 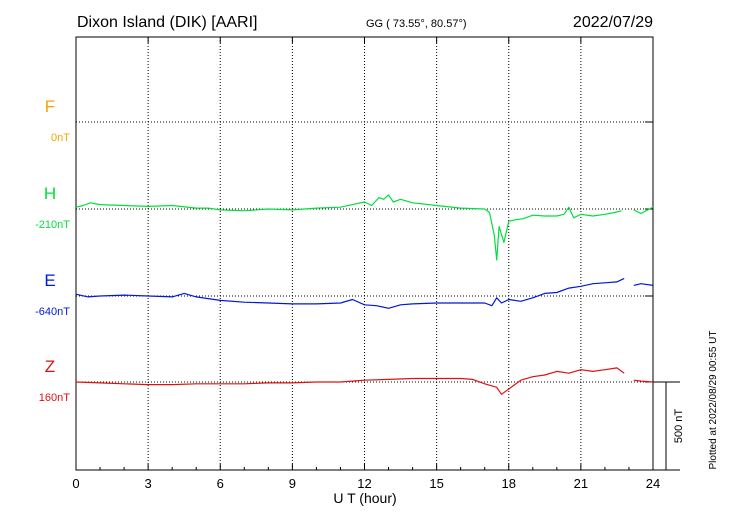 I want to click on x-tick-label: 18, so click(x=509, y=483).